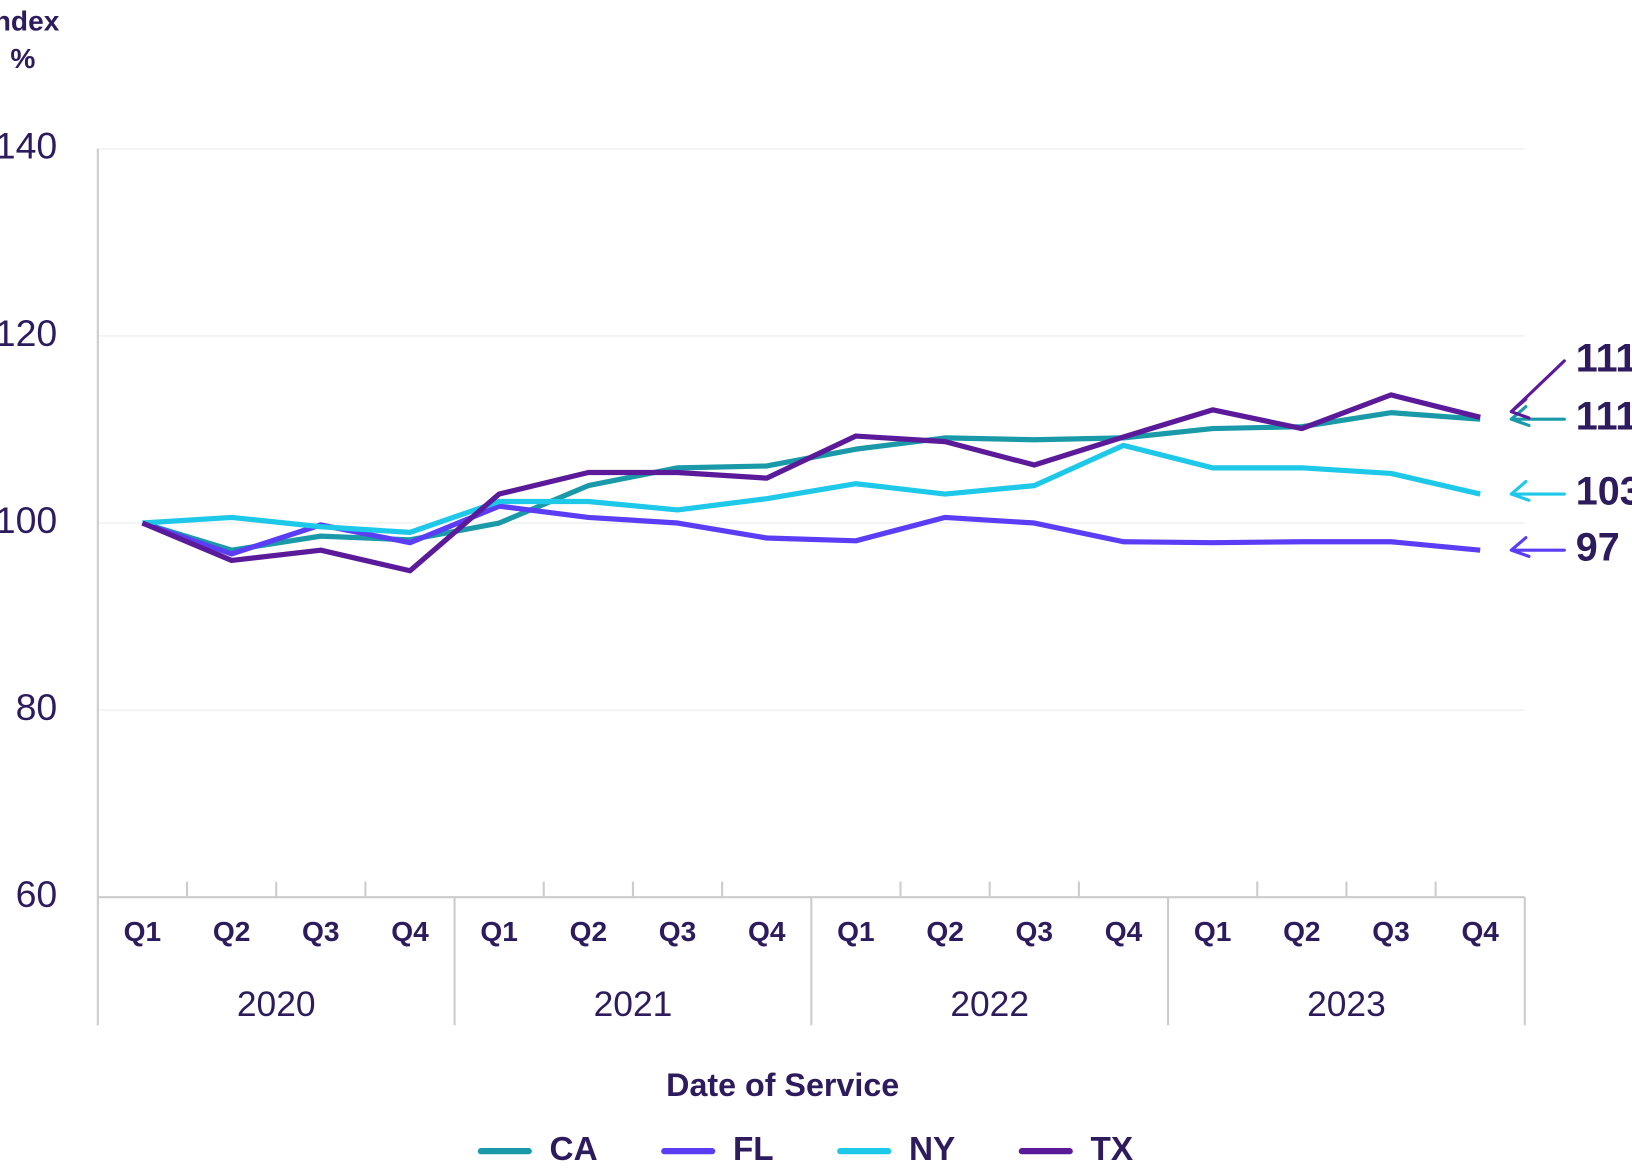 This screenshot has width=1632, height=1172. Describe the element at coordinates (574, 1149) in the screenshot. I see `legend-label: CA` at that location.